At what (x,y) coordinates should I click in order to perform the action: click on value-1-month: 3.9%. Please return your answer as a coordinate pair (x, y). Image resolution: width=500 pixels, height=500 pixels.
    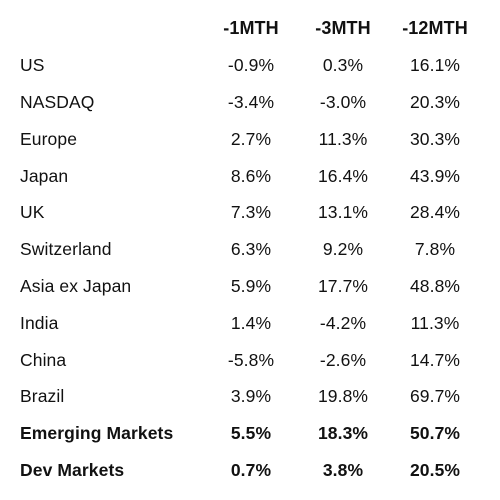
    Looking at the image, I should click on (251, 395).